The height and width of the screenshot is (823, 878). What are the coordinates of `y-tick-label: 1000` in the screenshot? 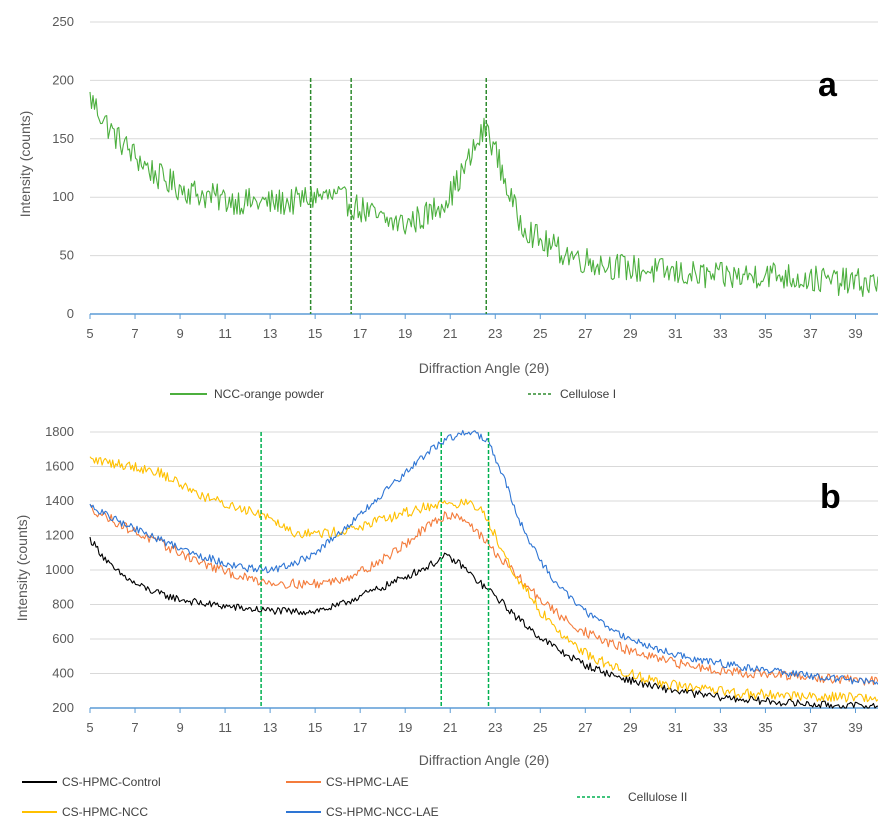 It's located at (59, 569).